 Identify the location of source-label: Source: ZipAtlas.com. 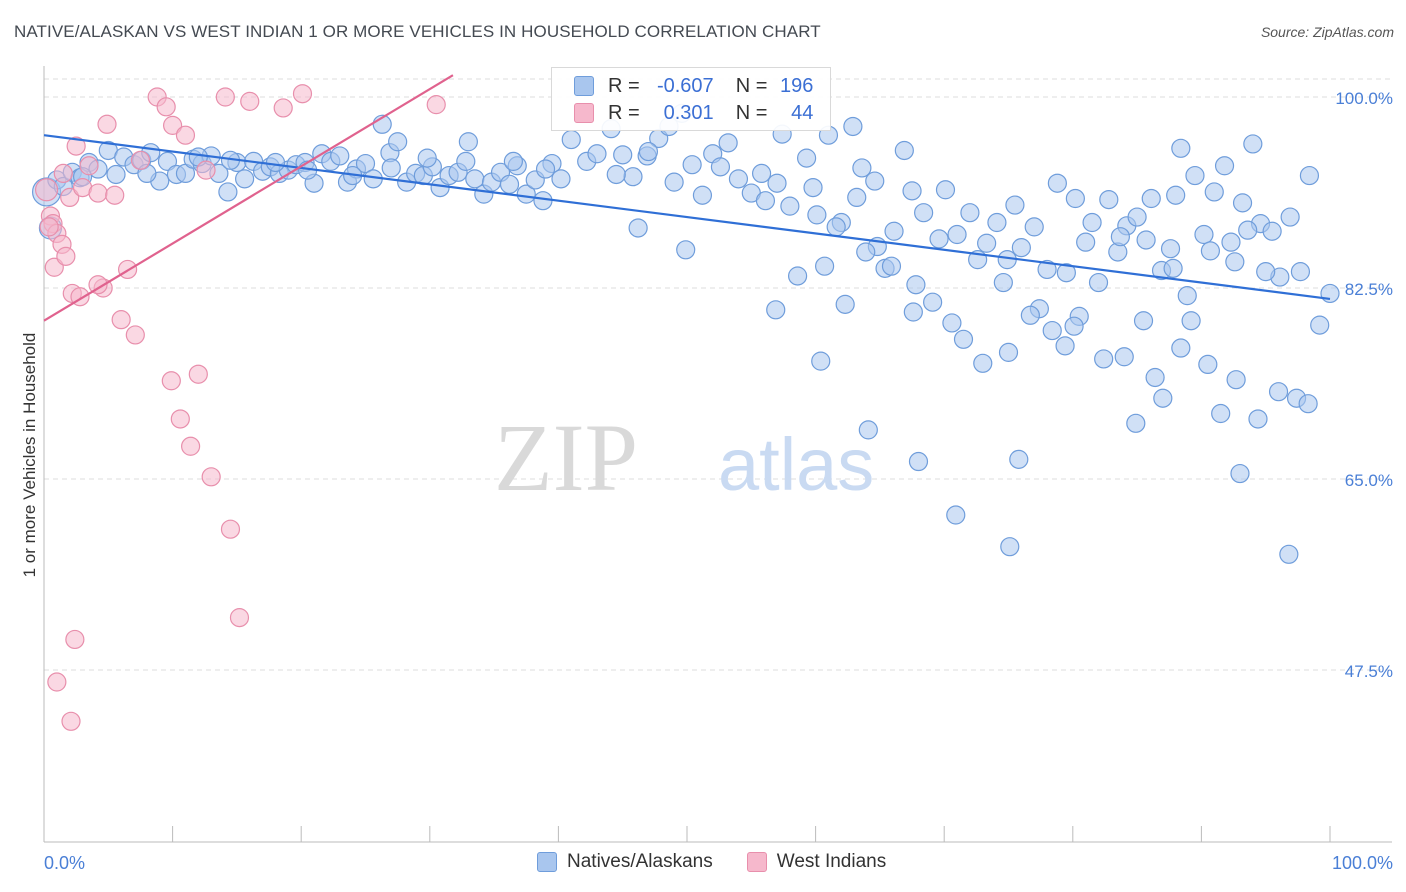
(1327, 32).